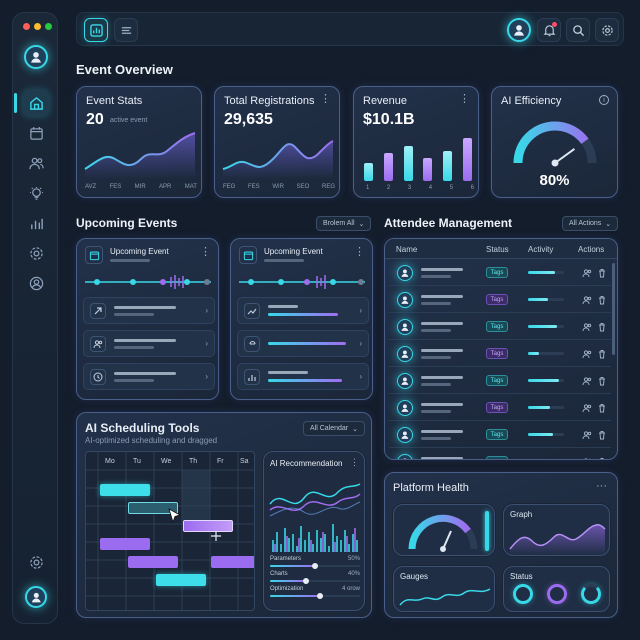 The height and width of the screenshot is (640, 640). What do you see at coordinates (344, 223) in the screenshot?
I see `upcoming-filter-dropdown: Brolem All ⌄` at bounding box center [344, 223].